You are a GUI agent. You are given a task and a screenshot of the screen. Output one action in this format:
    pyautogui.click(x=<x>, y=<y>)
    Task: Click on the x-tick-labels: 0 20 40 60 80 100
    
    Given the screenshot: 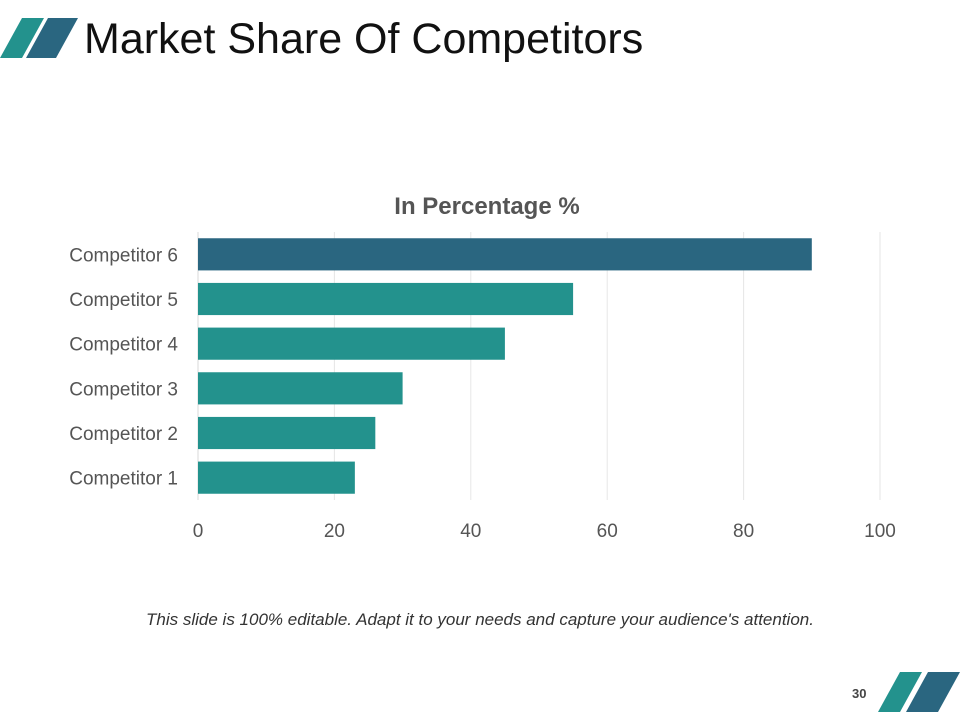 What is the action you would take?
    pyautogui.click(x=544, y=531)
    